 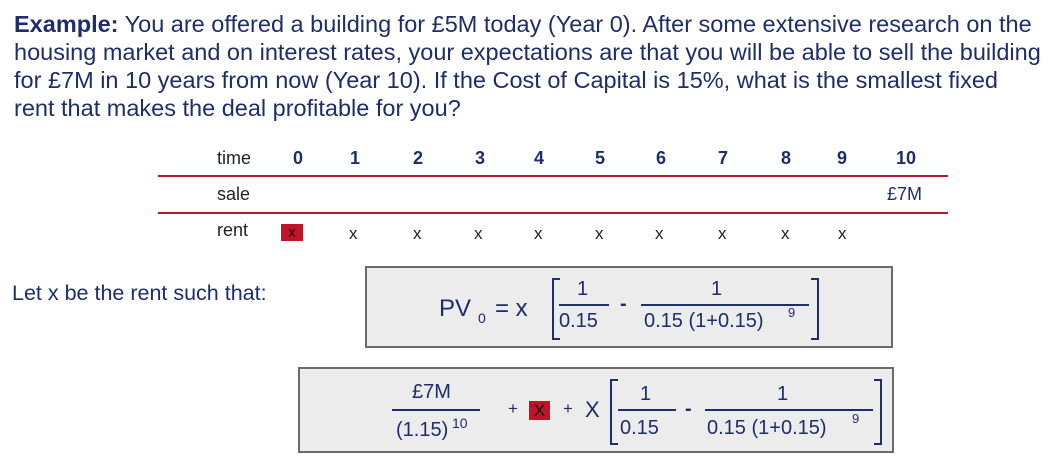 What do you see at coordinates (786, 158) in the screenshot?
I see `year-8: 8` at bounding box center [786, 158].